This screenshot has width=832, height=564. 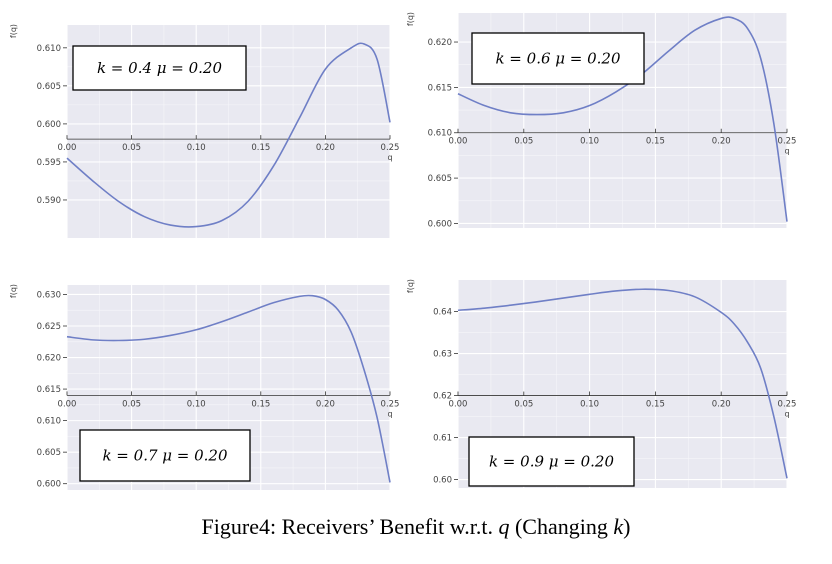 What do you see at coordinates (347, 526) in the screenshot?
I see `caption-prefix: Figure4: Receivers’ Benefit w.r.t.` at bounding box center [347, 526].